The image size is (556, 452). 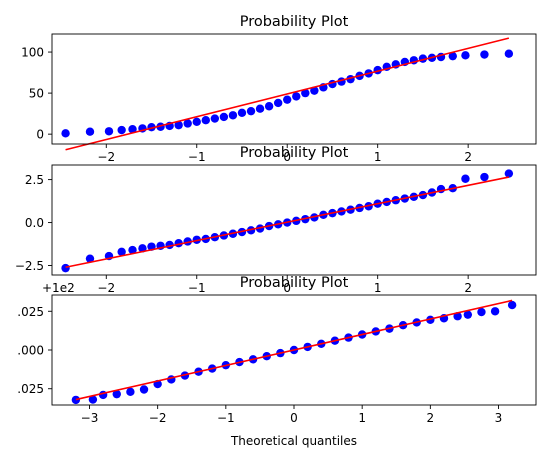 I want to click on y-tick-label: 100, so click(x=32, y=53).